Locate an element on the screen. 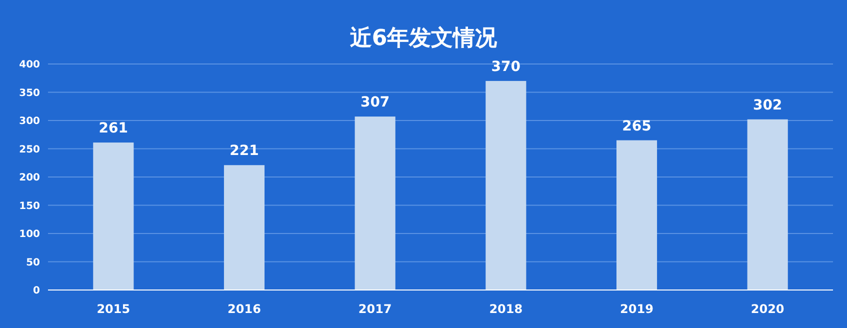 The height and width of the screenshot is (328, 847). x-tick-label: 2020 is located at coordinates (767, 309).